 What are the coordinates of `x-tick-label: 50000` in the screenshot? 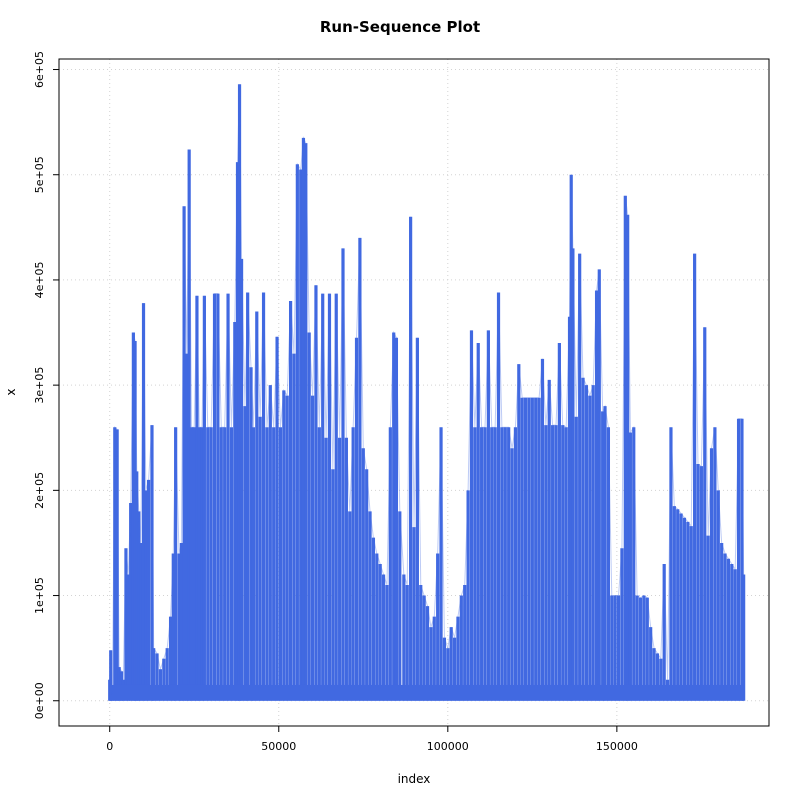 It's located at (278, 746).